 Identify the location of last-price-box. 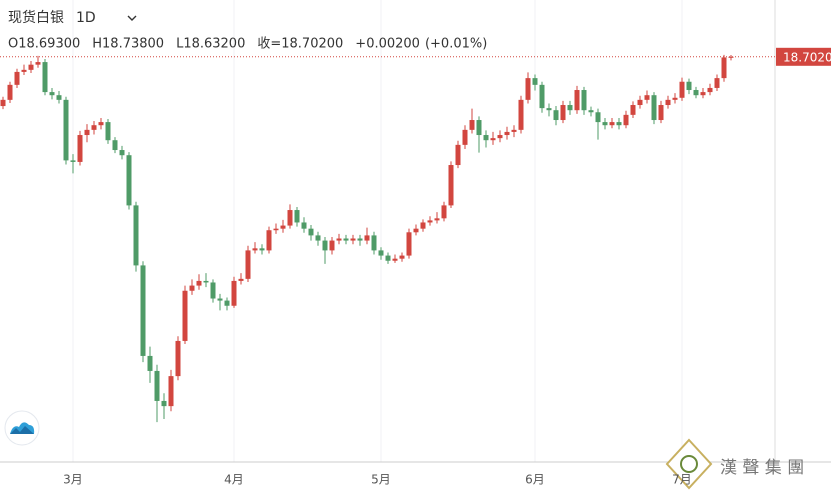
(803, 56).